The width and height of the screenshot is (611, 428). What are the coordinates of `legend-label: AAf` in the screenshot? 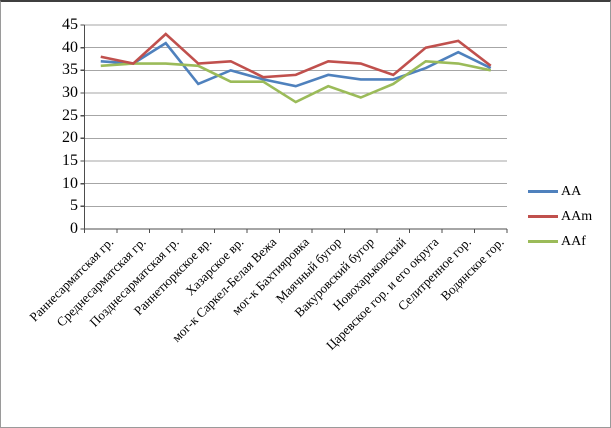 It's located at (573, 241).